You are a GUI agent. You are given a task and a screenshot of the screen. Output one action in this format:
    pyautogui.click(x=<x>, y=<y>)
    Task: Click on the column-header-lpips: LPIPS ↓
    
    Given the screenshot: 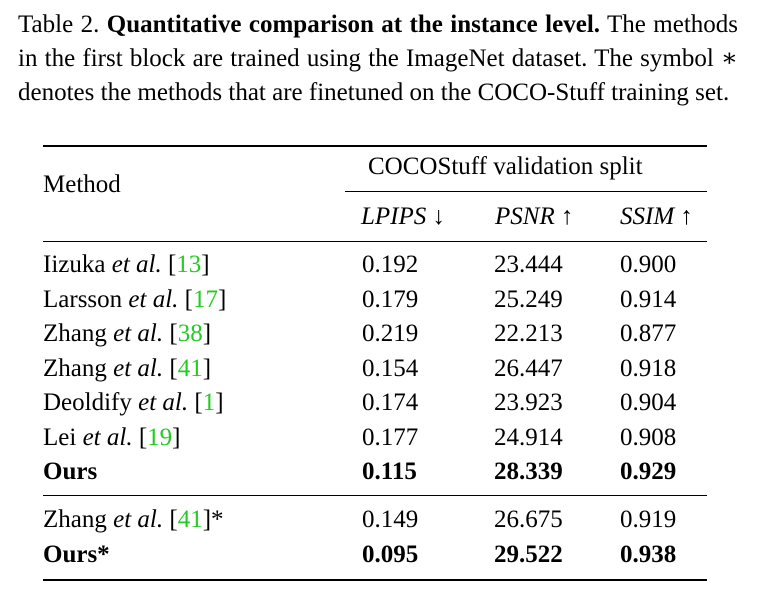 What is the action you would take?
    pyautogui.click(x=403, y=216)
    